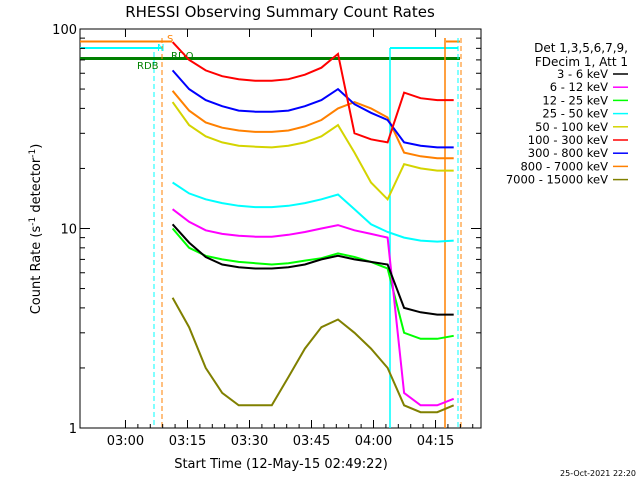 Image resolution: width=640 pixels, height=484 pixels. I want to click on legend-label-1: 6 - 12 keV, so click(579, 87).